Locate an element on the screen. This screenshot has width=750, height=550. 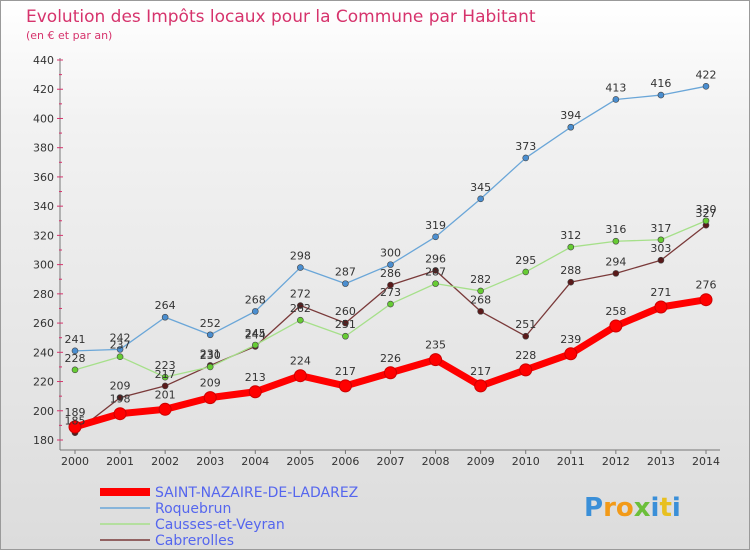
data-label: 295 is located at coordinates (525, 260).